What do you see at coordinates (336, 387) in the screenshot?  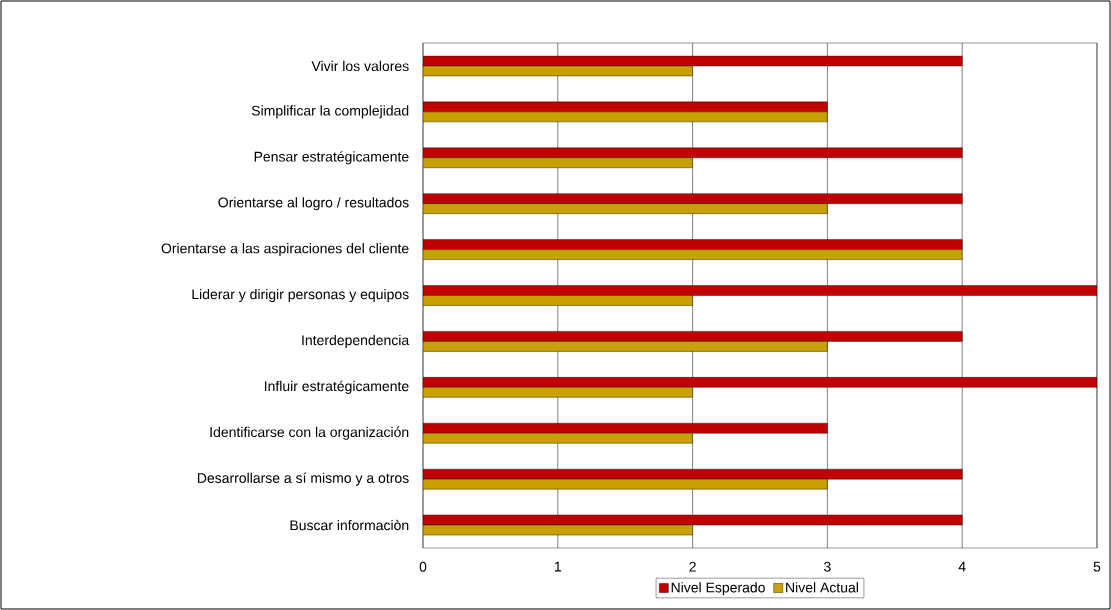 I see `y-tick-label: Influir estratégicamente` at bounding box center [336, 387].